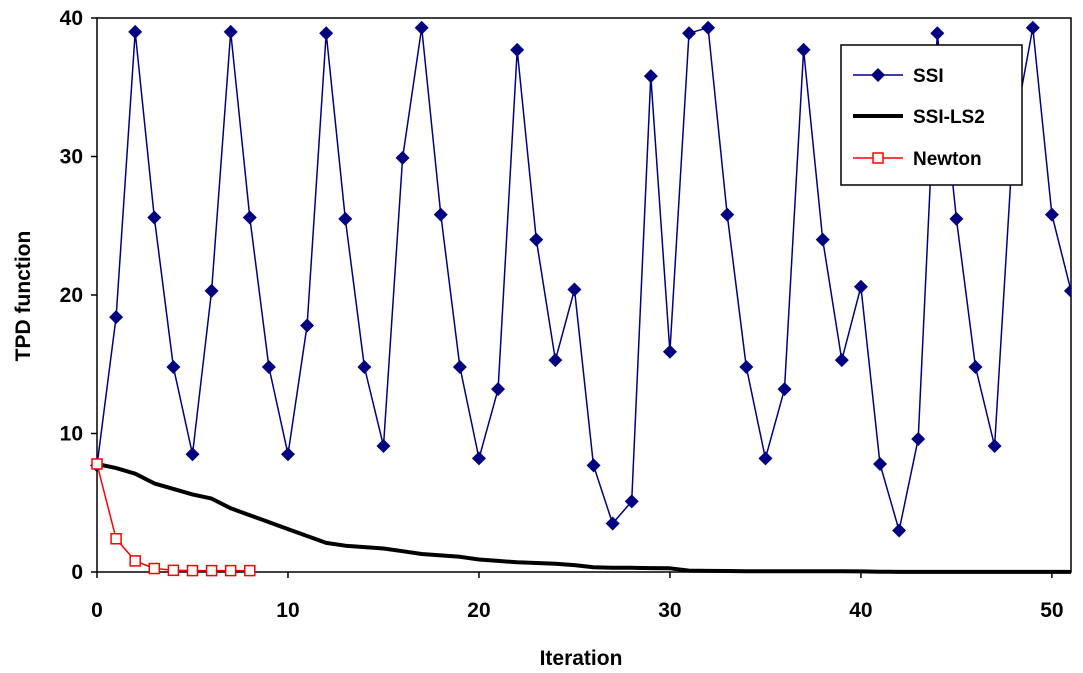 The height and width of the screenshot is (673, 1083). What do you see at coordinates (878, 158) in the screenshot?
I see `legend-marker-newton` at bounding box center [878, 158].